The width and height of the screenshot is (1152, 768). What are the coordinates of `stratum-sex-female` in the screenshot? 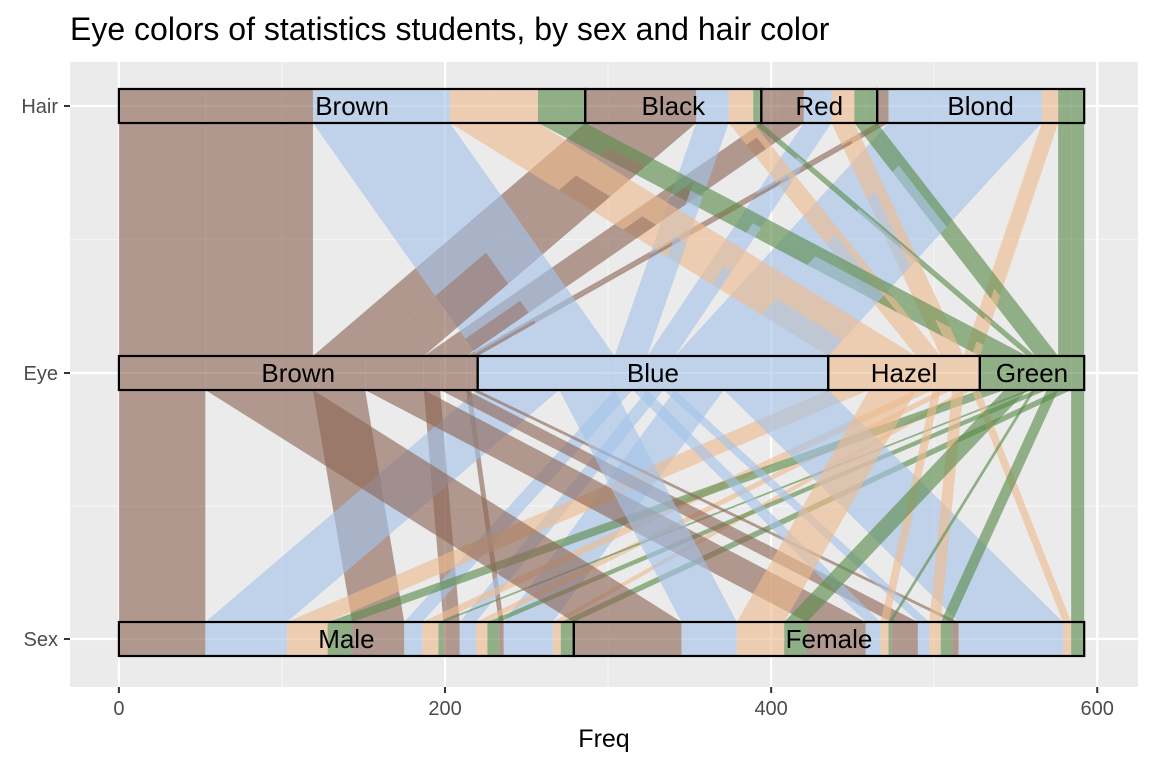 It's located at (829, 639).